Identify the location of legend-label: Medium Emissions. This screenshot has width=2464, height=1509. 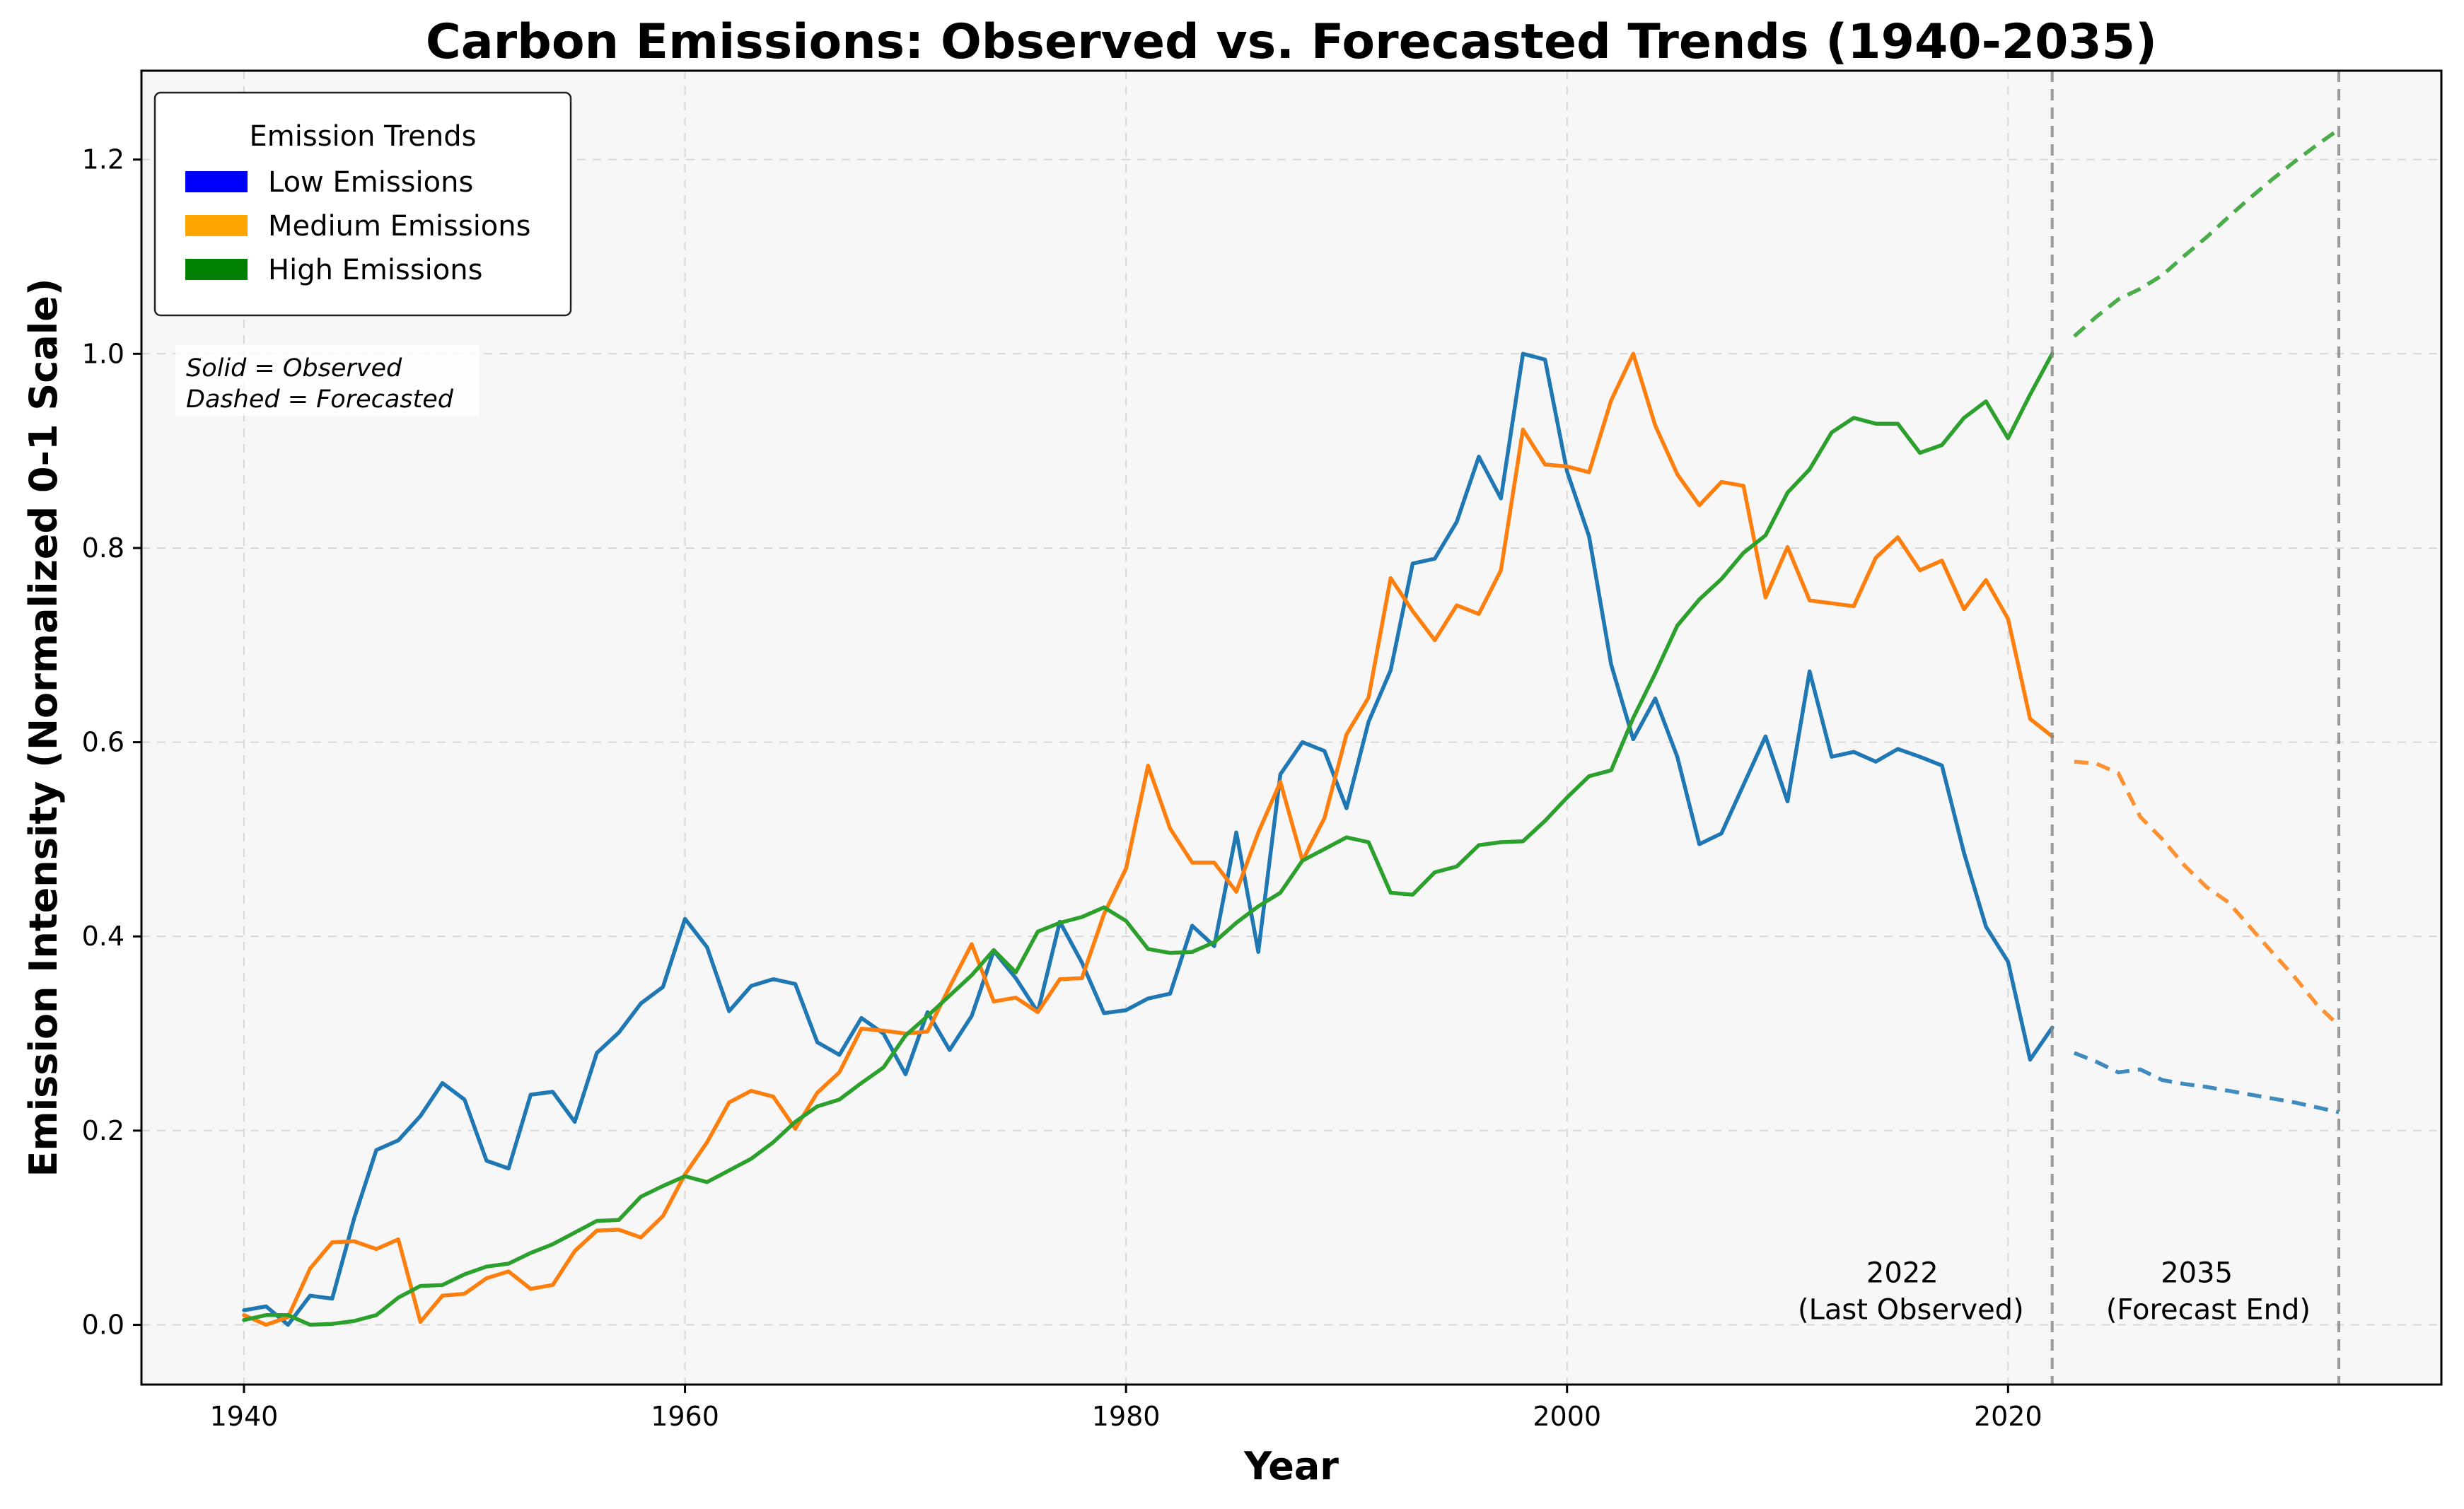
(399, 226).